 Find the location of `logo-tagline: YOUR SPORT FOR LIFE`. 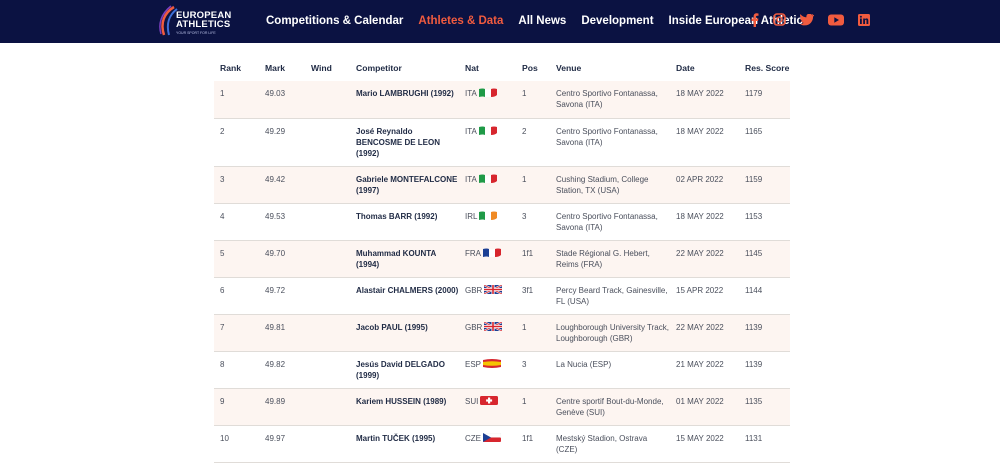

logo-tagline: YOUR SPORT FOR LIFE is located at coordinates (196, 33).